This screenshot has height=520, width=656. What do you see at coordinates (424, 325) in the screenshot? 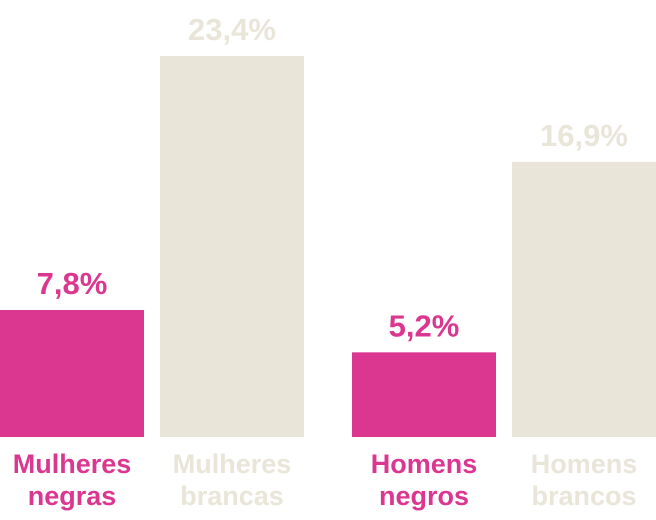
I see `value-label-2: 5,2%` at bounding box center [424, 325].